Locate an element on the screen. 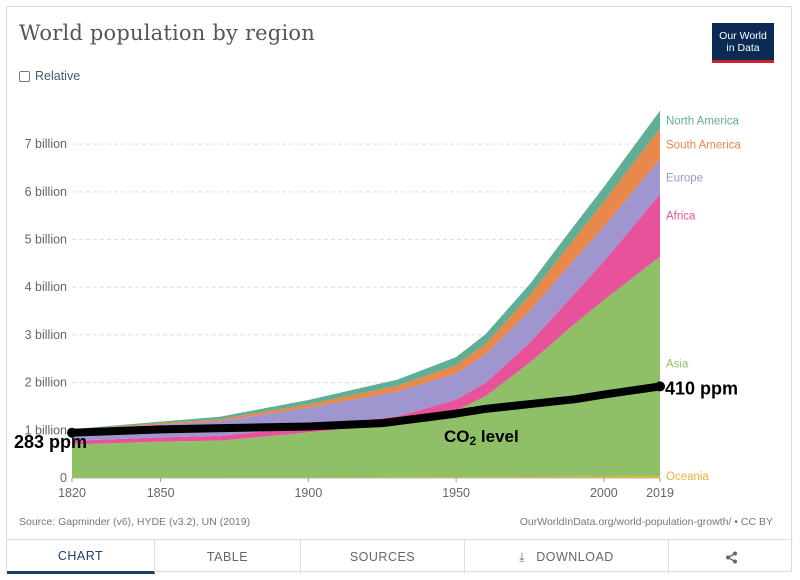  tab-chart: CHART is located at coordinates (81, 557).